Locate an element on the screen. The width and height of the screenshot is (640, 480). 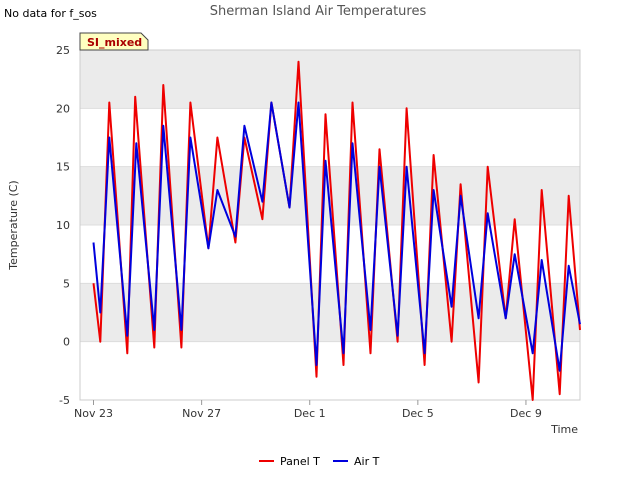
badge: SI_mixed is located at coordinates (114, 41).